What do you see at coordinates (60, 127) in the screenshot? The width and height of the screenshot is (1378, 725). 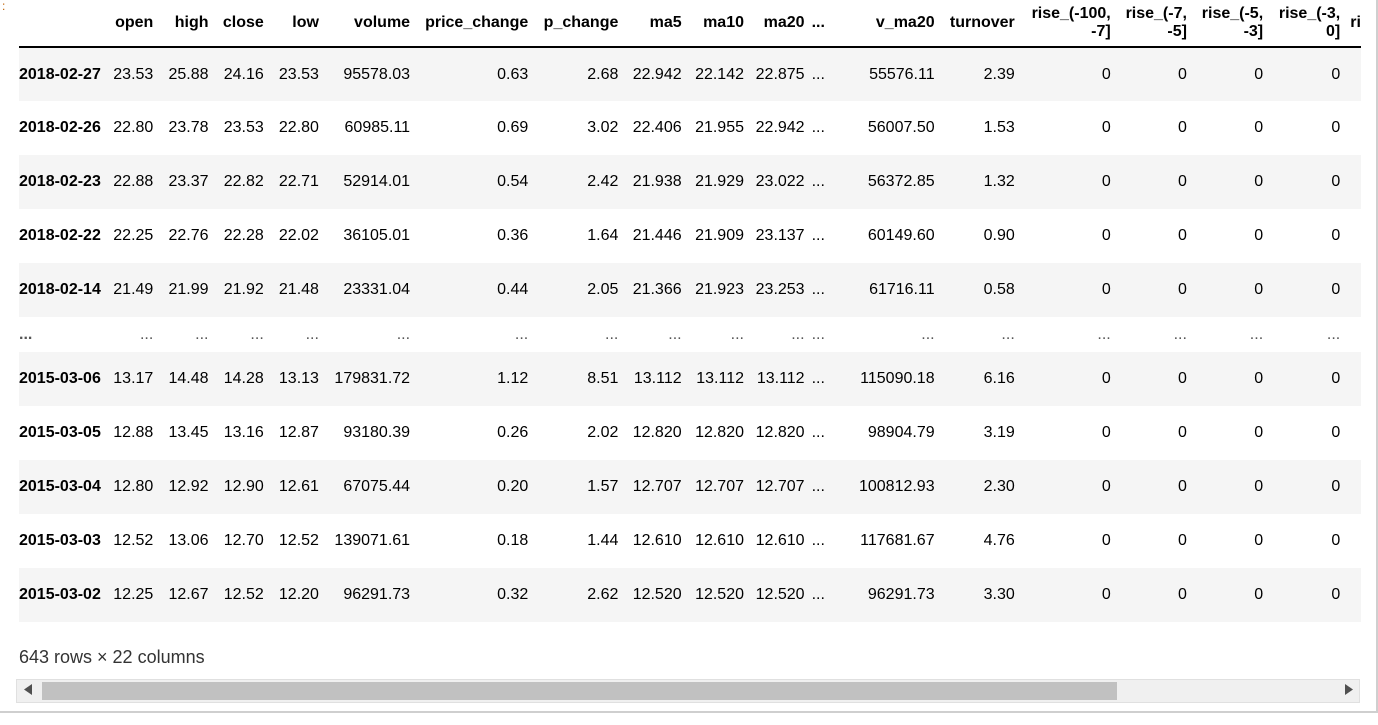 I see `row-index: 2018-02-26` at bounding box center [60, 127].